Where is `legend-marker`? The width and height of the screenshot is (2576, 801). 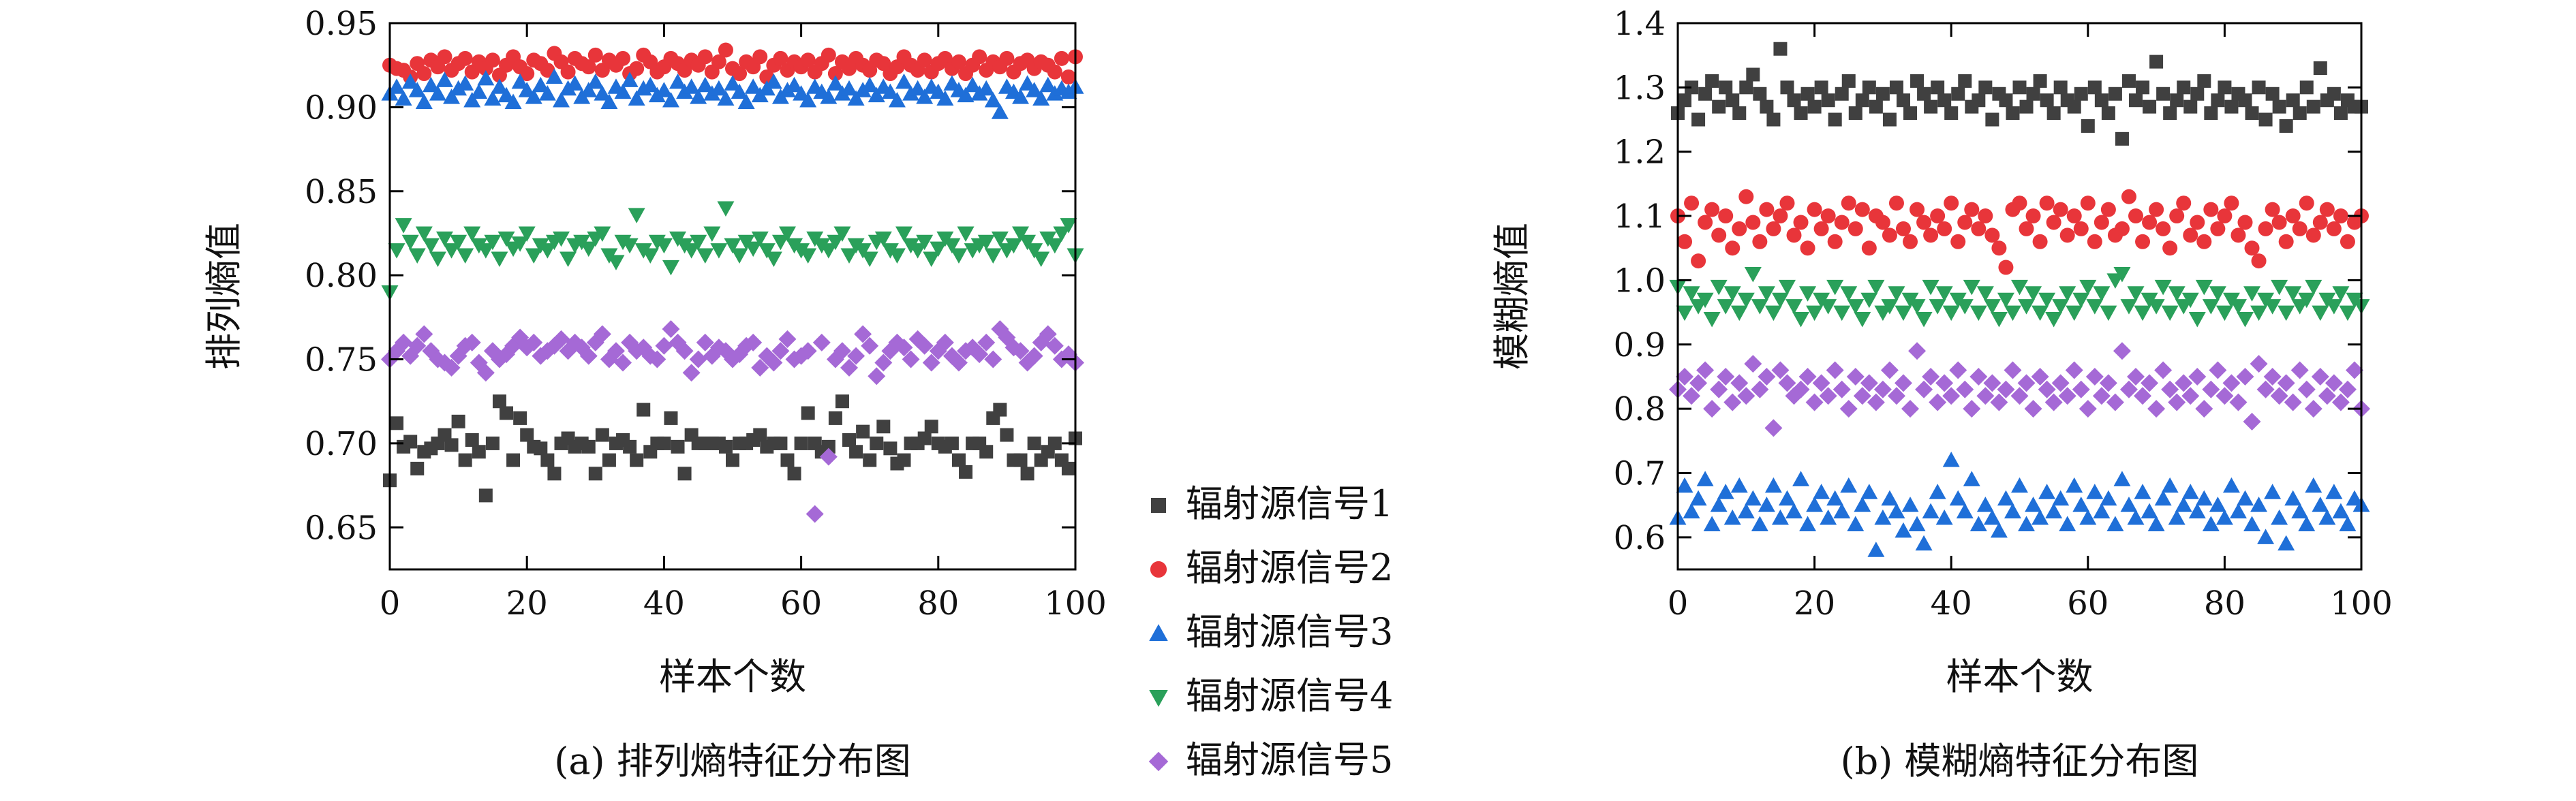 legend-marker is located at coordinates (1158, 762).